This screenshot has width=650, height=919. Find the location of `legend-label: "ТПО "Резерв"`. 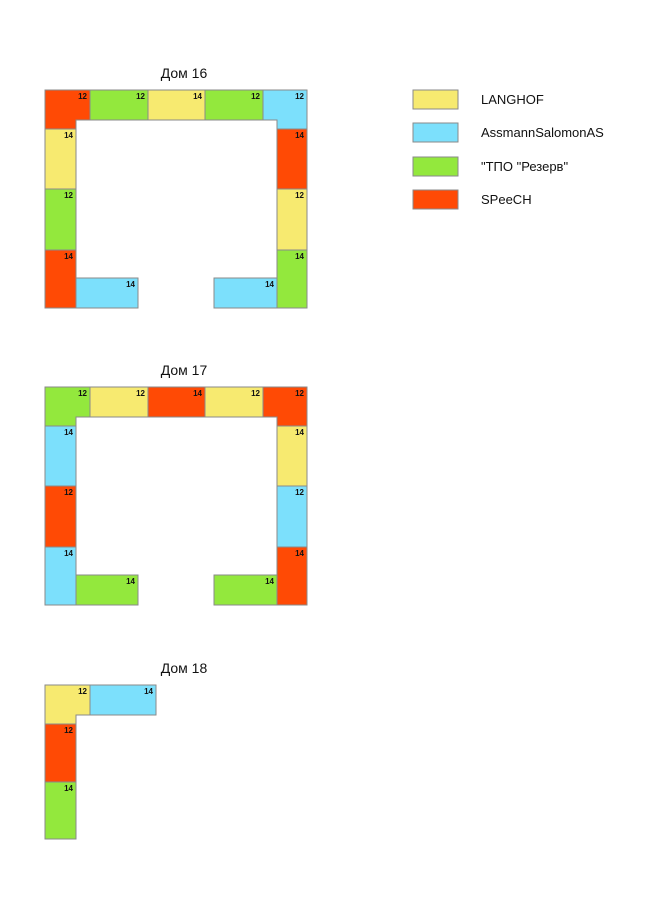

legend-label: "ТПО "Резерв" is located at coordinates (524, 166).